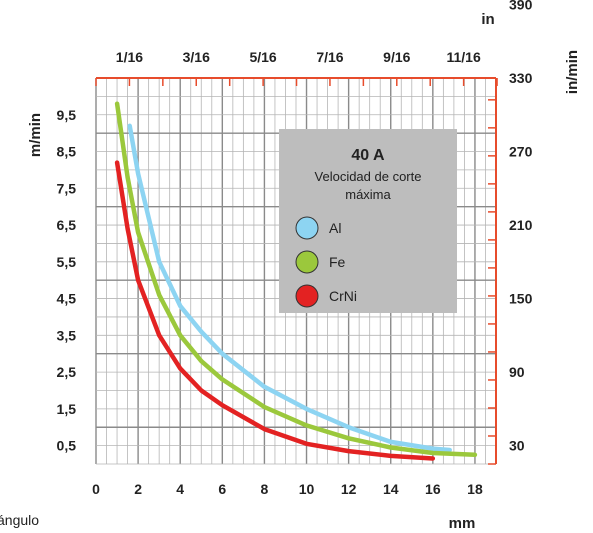  Describe the element at coordinates (337, 262) in the screenshot. I see `legend-label-fe: Fe` at that location.